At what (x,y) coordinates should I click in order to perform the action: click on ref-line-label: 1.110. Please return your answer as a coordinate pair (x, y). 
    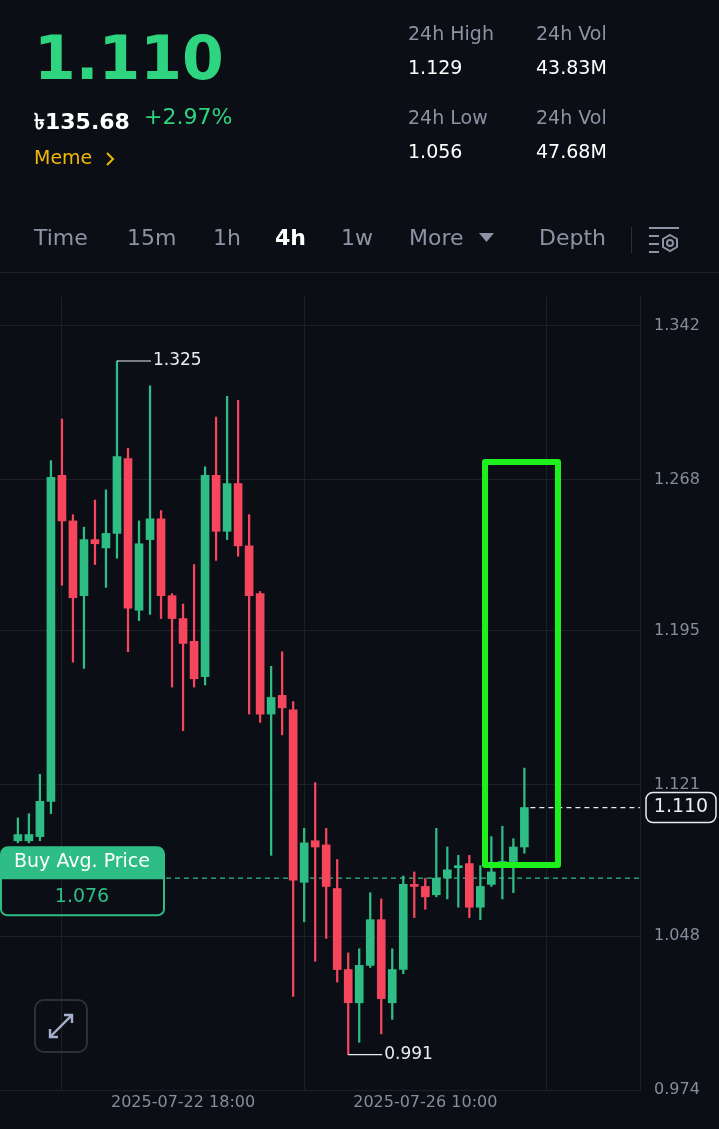
    Looking at the image, I should click on (681, 805).